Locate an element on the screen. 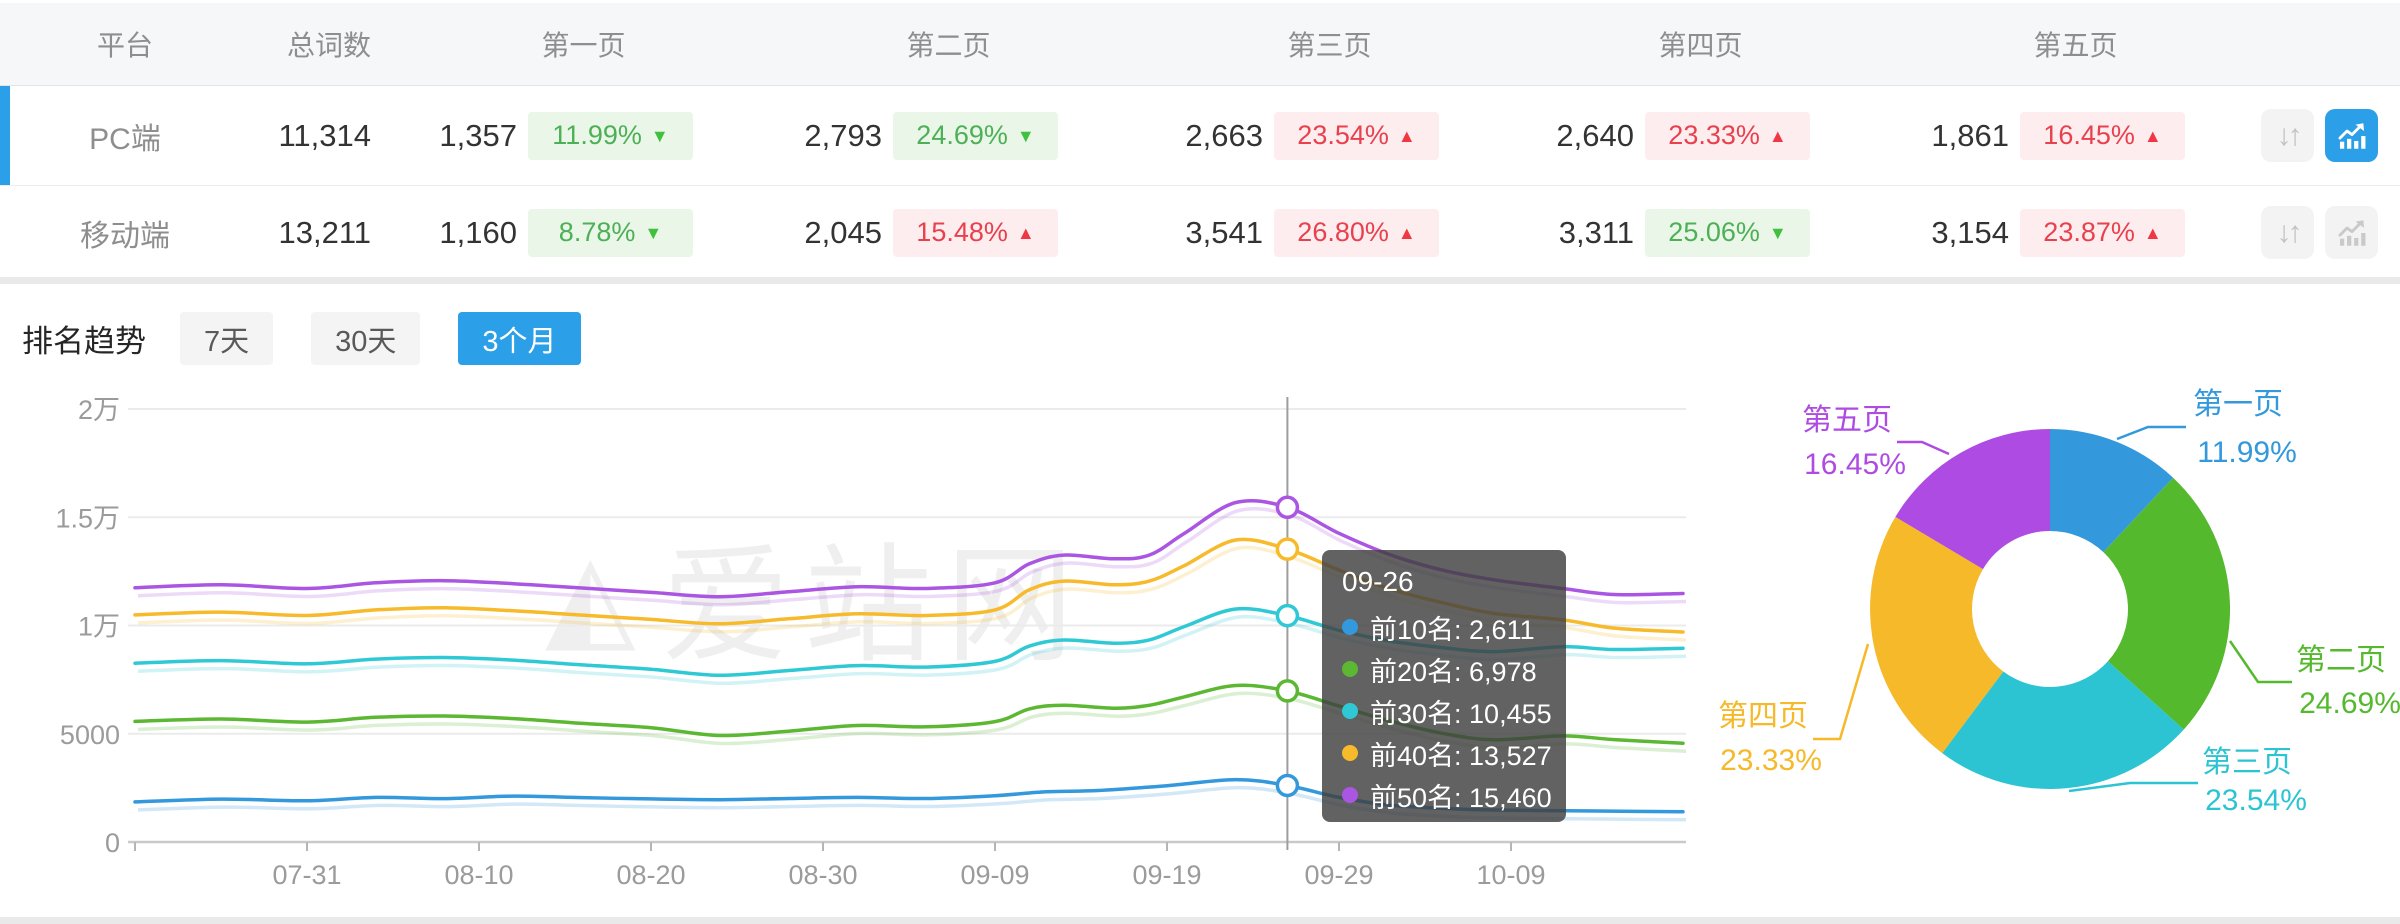 The height and width of the screenshot is (924, 2400). y-axis-label: 1.5万 is located at coordinates (87, 518).